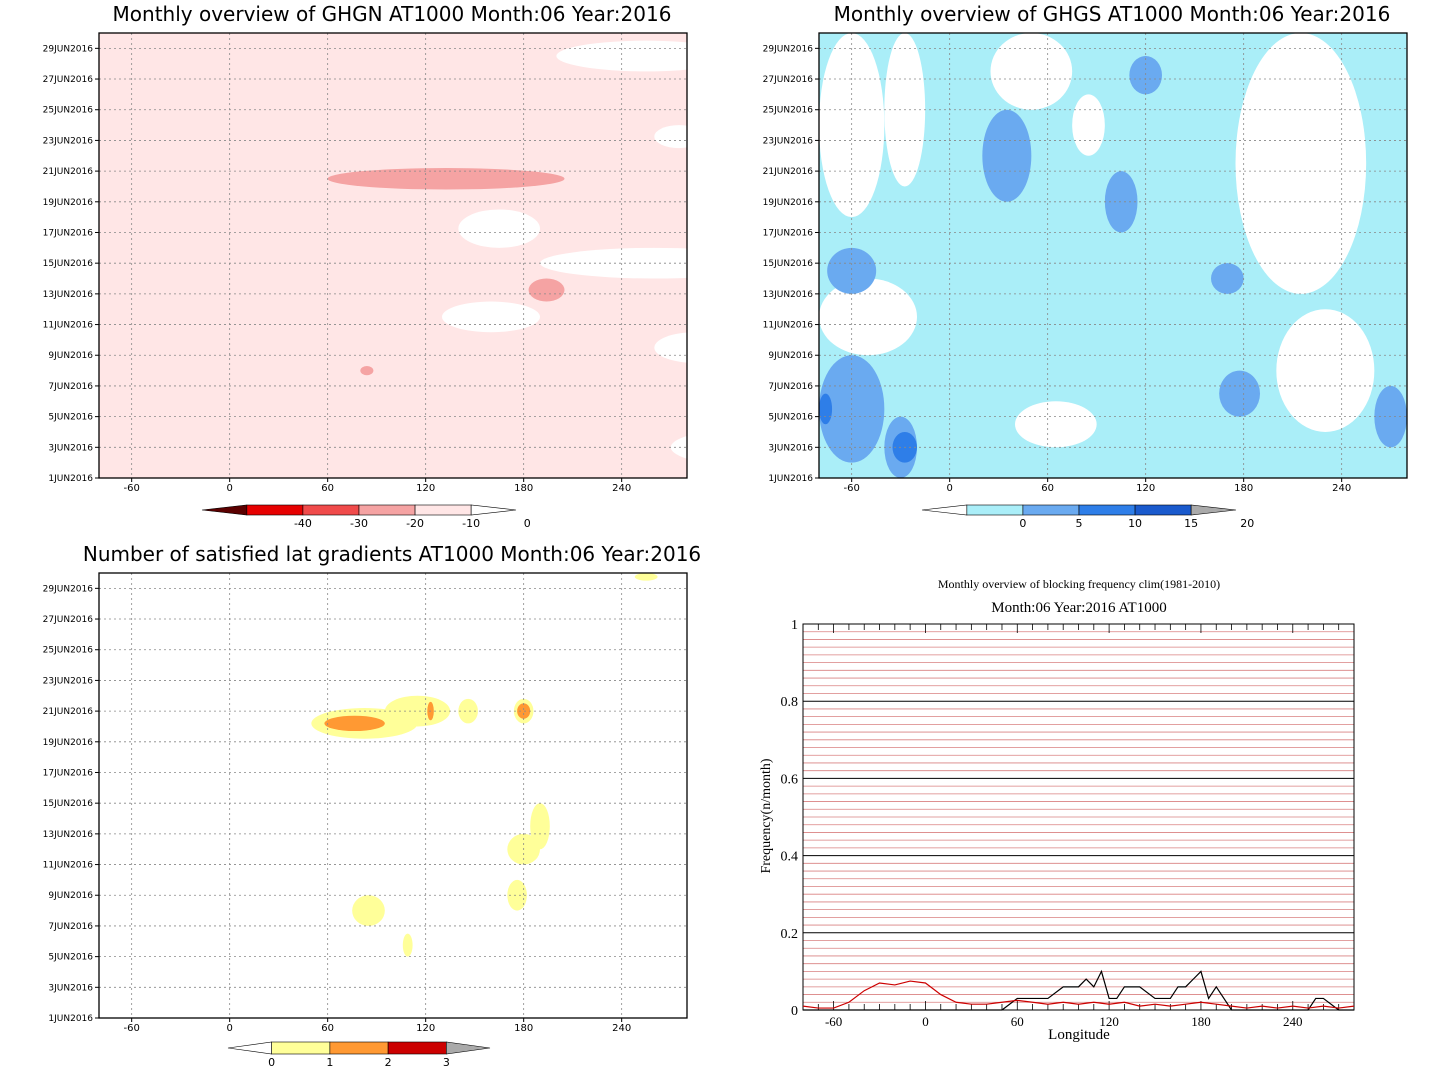  What do you see at coordinates (790, 934) in the screenshot?
I see `y-tick-label: 0.2` at bounding box center [790, 934].